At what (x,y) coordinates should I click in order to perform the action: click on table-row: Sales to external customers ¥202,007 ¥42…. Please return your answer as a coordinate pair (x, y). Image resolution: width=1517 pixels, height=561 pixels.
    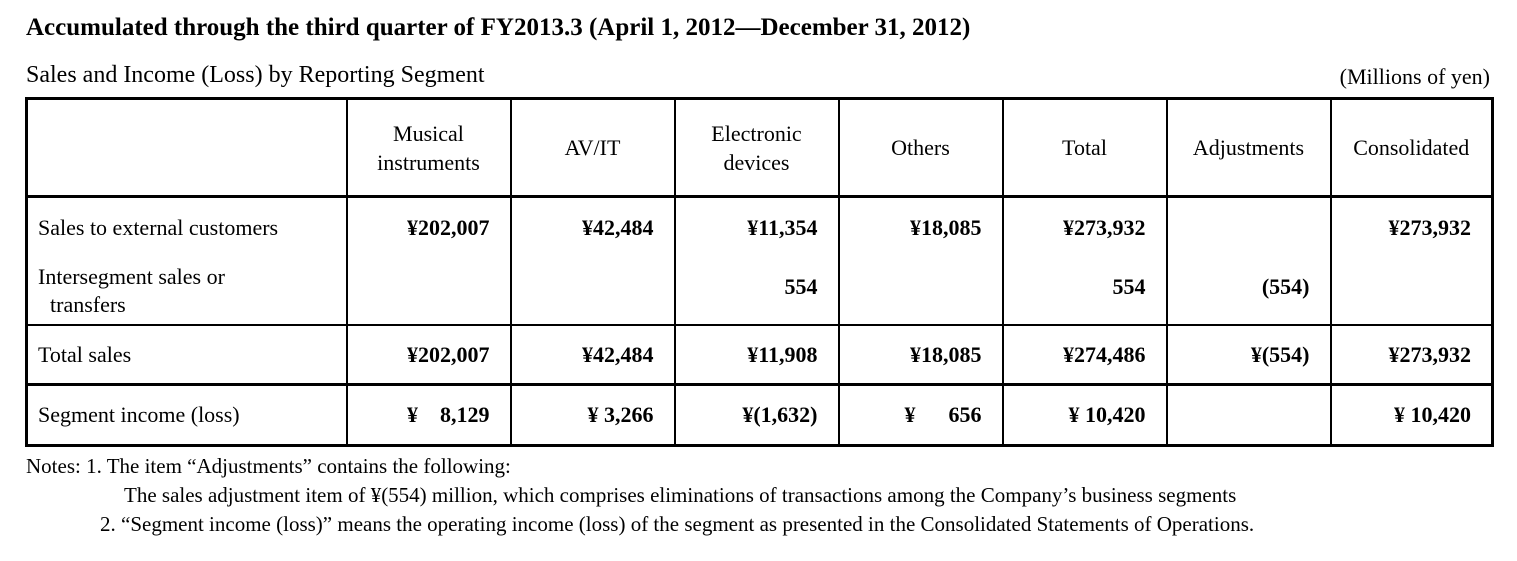
    Looking at the image, I should click on (760, 227).